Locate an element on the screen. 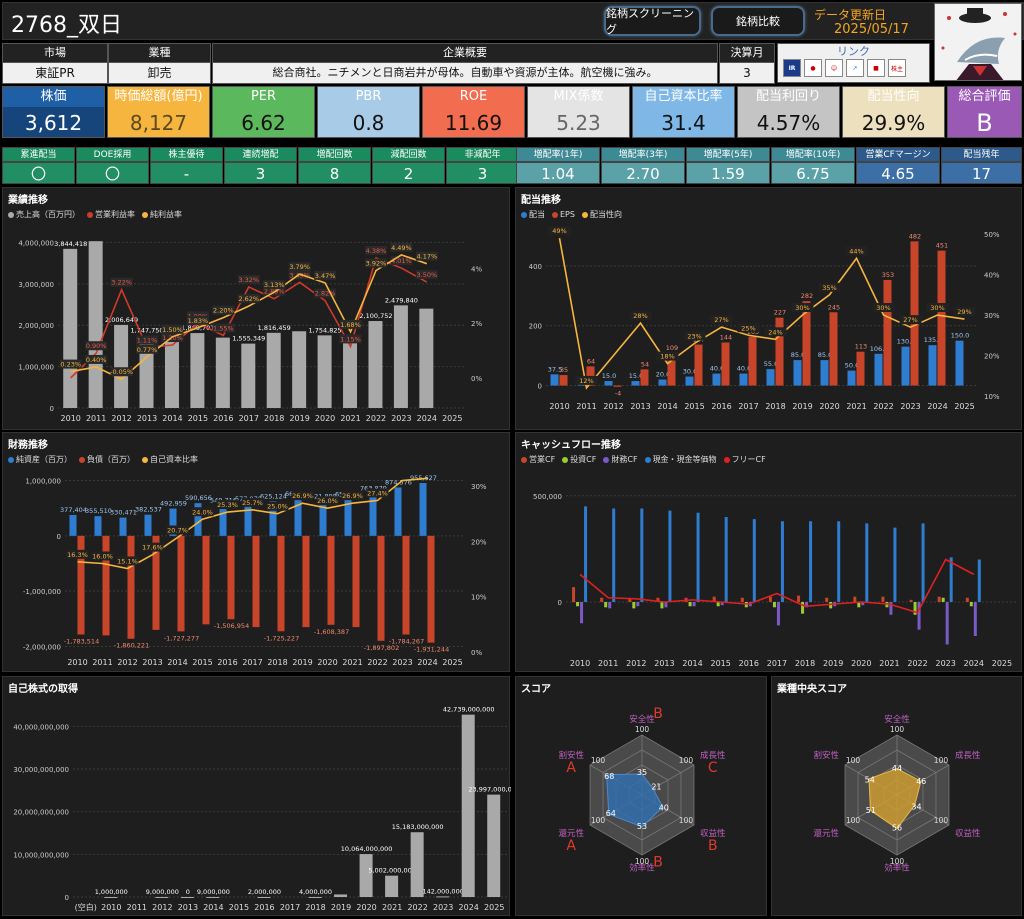 The height and width of the screenshot is (919, 1024). bar-label: -1,608,387 is located at coordinates (331, 632).